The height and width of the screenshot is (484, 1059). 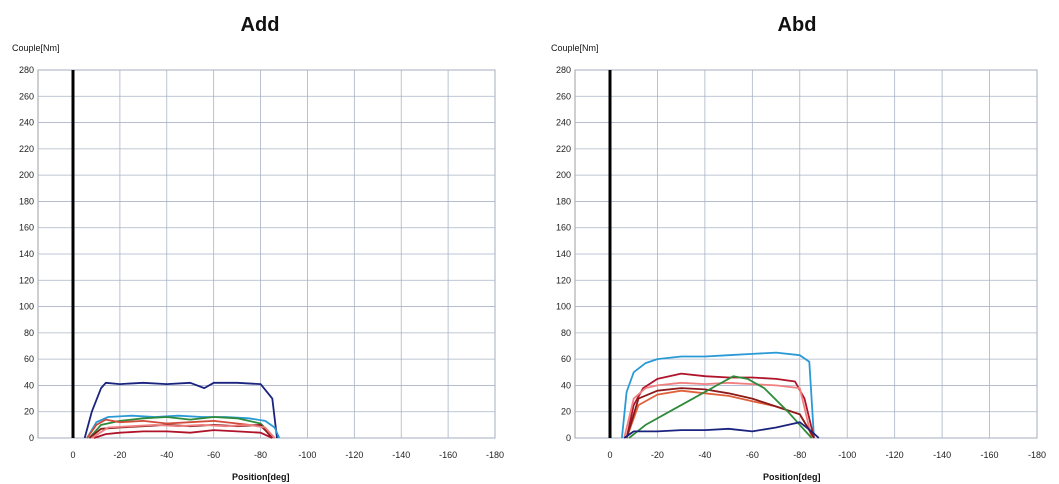 What do you see at coordinates (260, 25) in the screenshot?
I see `chart-title: Add` at bounding box center [260, 25].